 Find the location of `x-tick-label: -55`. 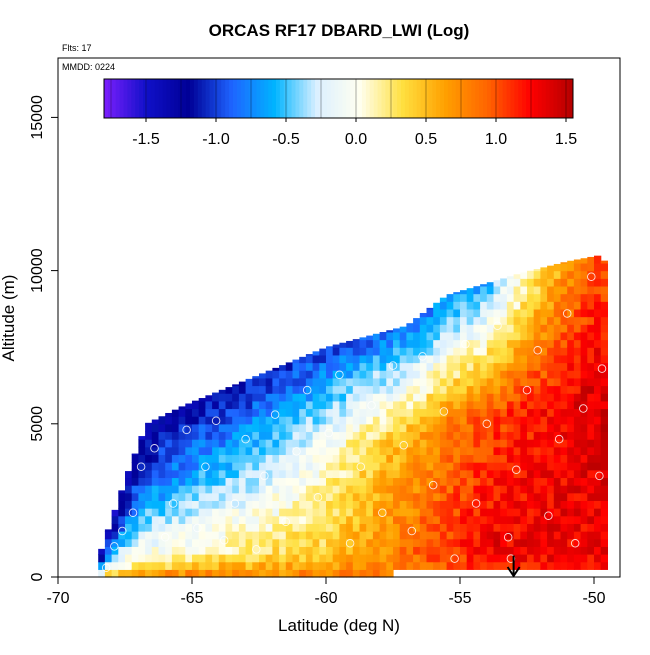

x-tick-label: -55 is located at coordinates (459, 598).